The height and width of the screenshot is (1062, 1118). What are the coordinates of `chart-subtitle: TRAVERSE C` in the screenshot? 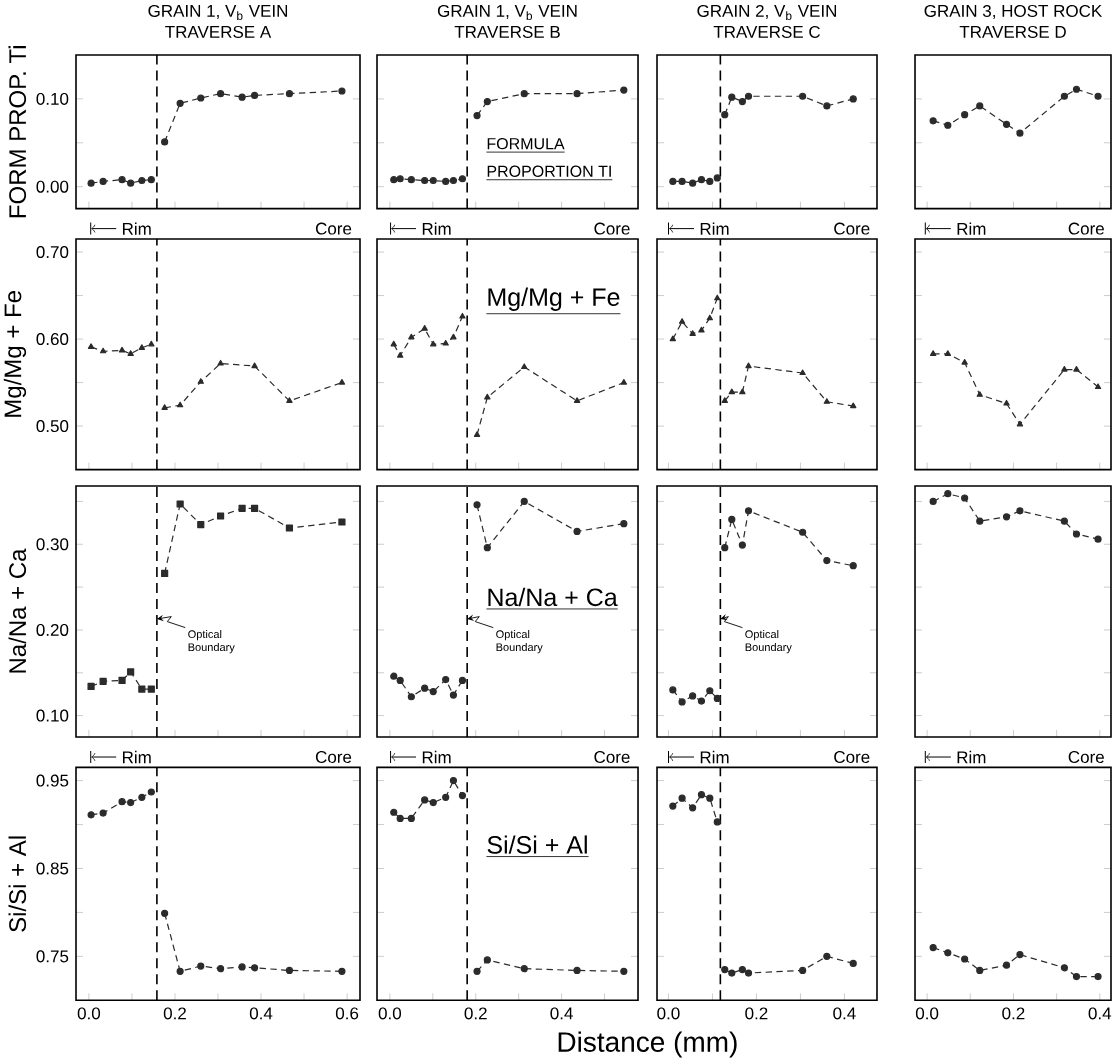 It's located at (767, 31).